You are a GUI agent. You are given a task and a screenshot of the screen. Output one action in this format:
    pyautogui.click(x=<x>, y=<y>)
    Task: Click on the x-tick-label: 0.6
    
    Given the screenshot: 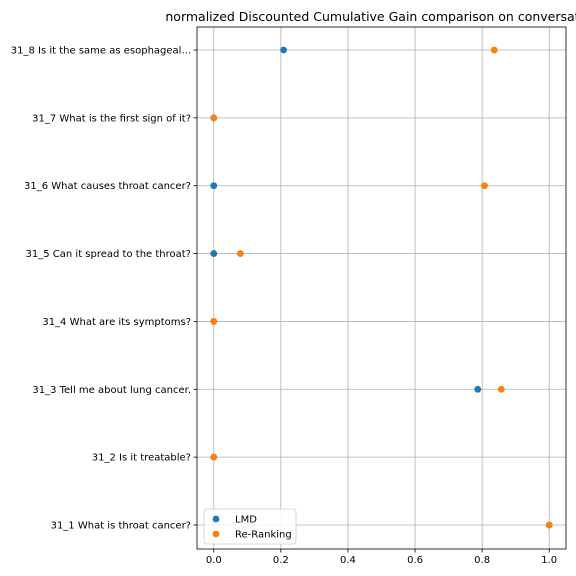 What is the action you would take?
    pyautogui.click(x=415, y=560)
    